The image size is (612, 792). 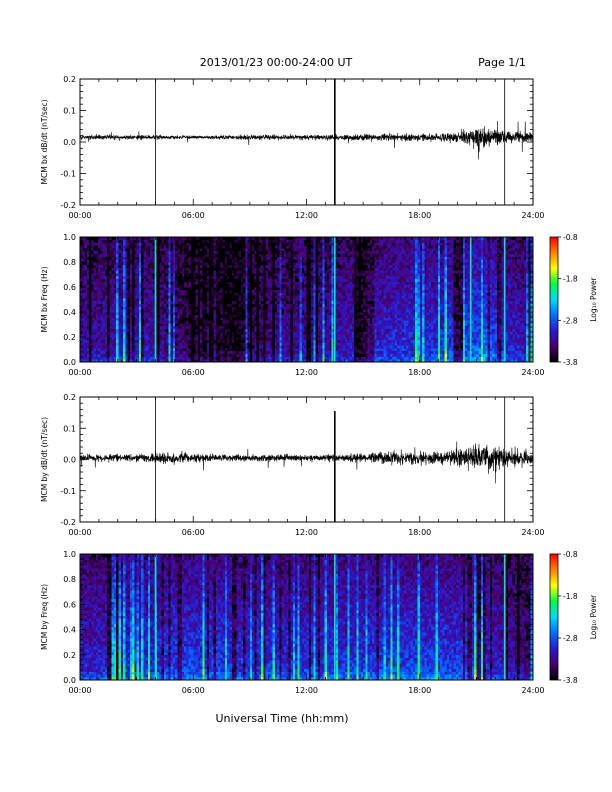 I want to click on y-axis-label: MCM by dB/dt (nT/sec), so click(x=44, y=459).